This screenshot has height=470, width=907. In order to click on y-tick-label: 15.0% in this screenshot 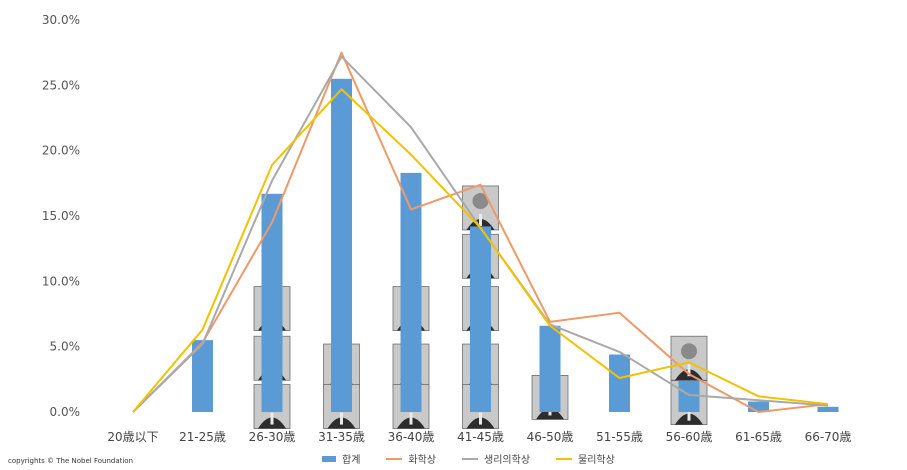, I will do `click(61, 216)`.